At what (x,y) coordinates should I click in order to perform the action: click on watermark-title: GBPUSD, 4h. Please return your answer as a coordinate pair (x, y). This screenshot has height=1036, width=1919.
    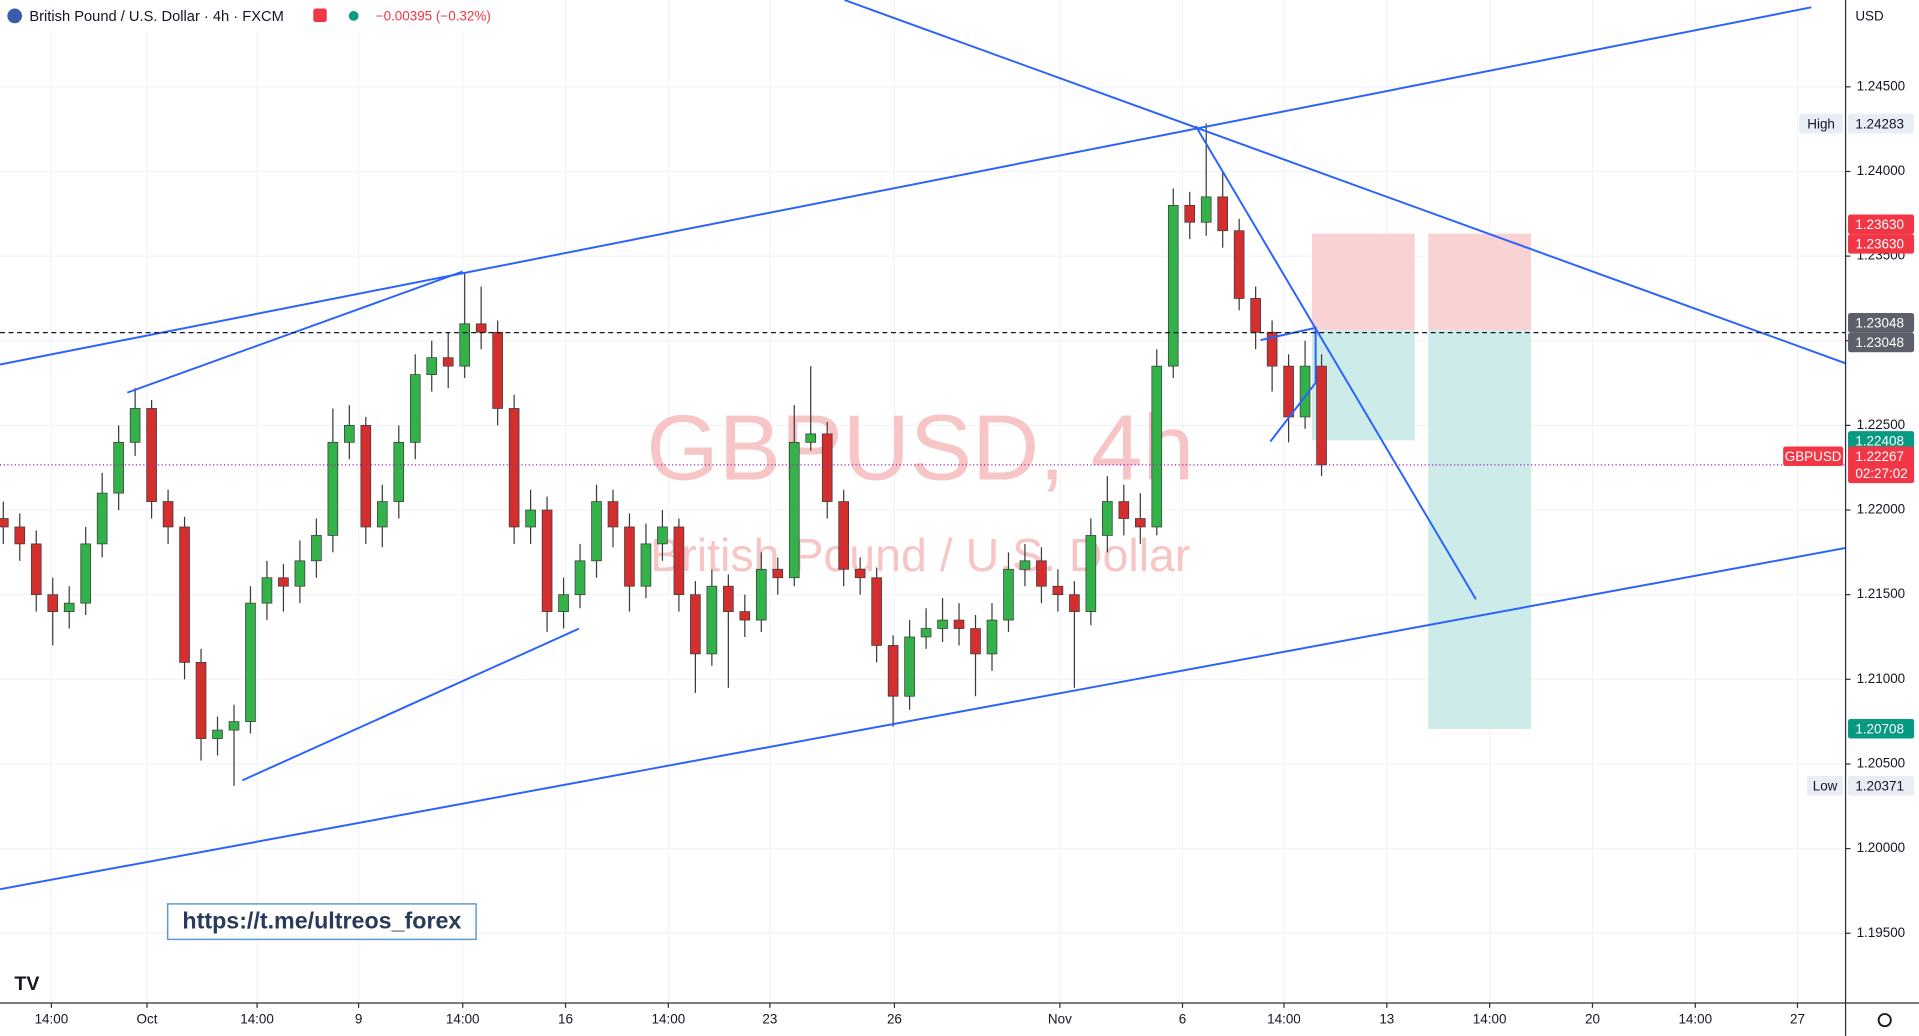
    Looking at the image, I should click on (920, 448).